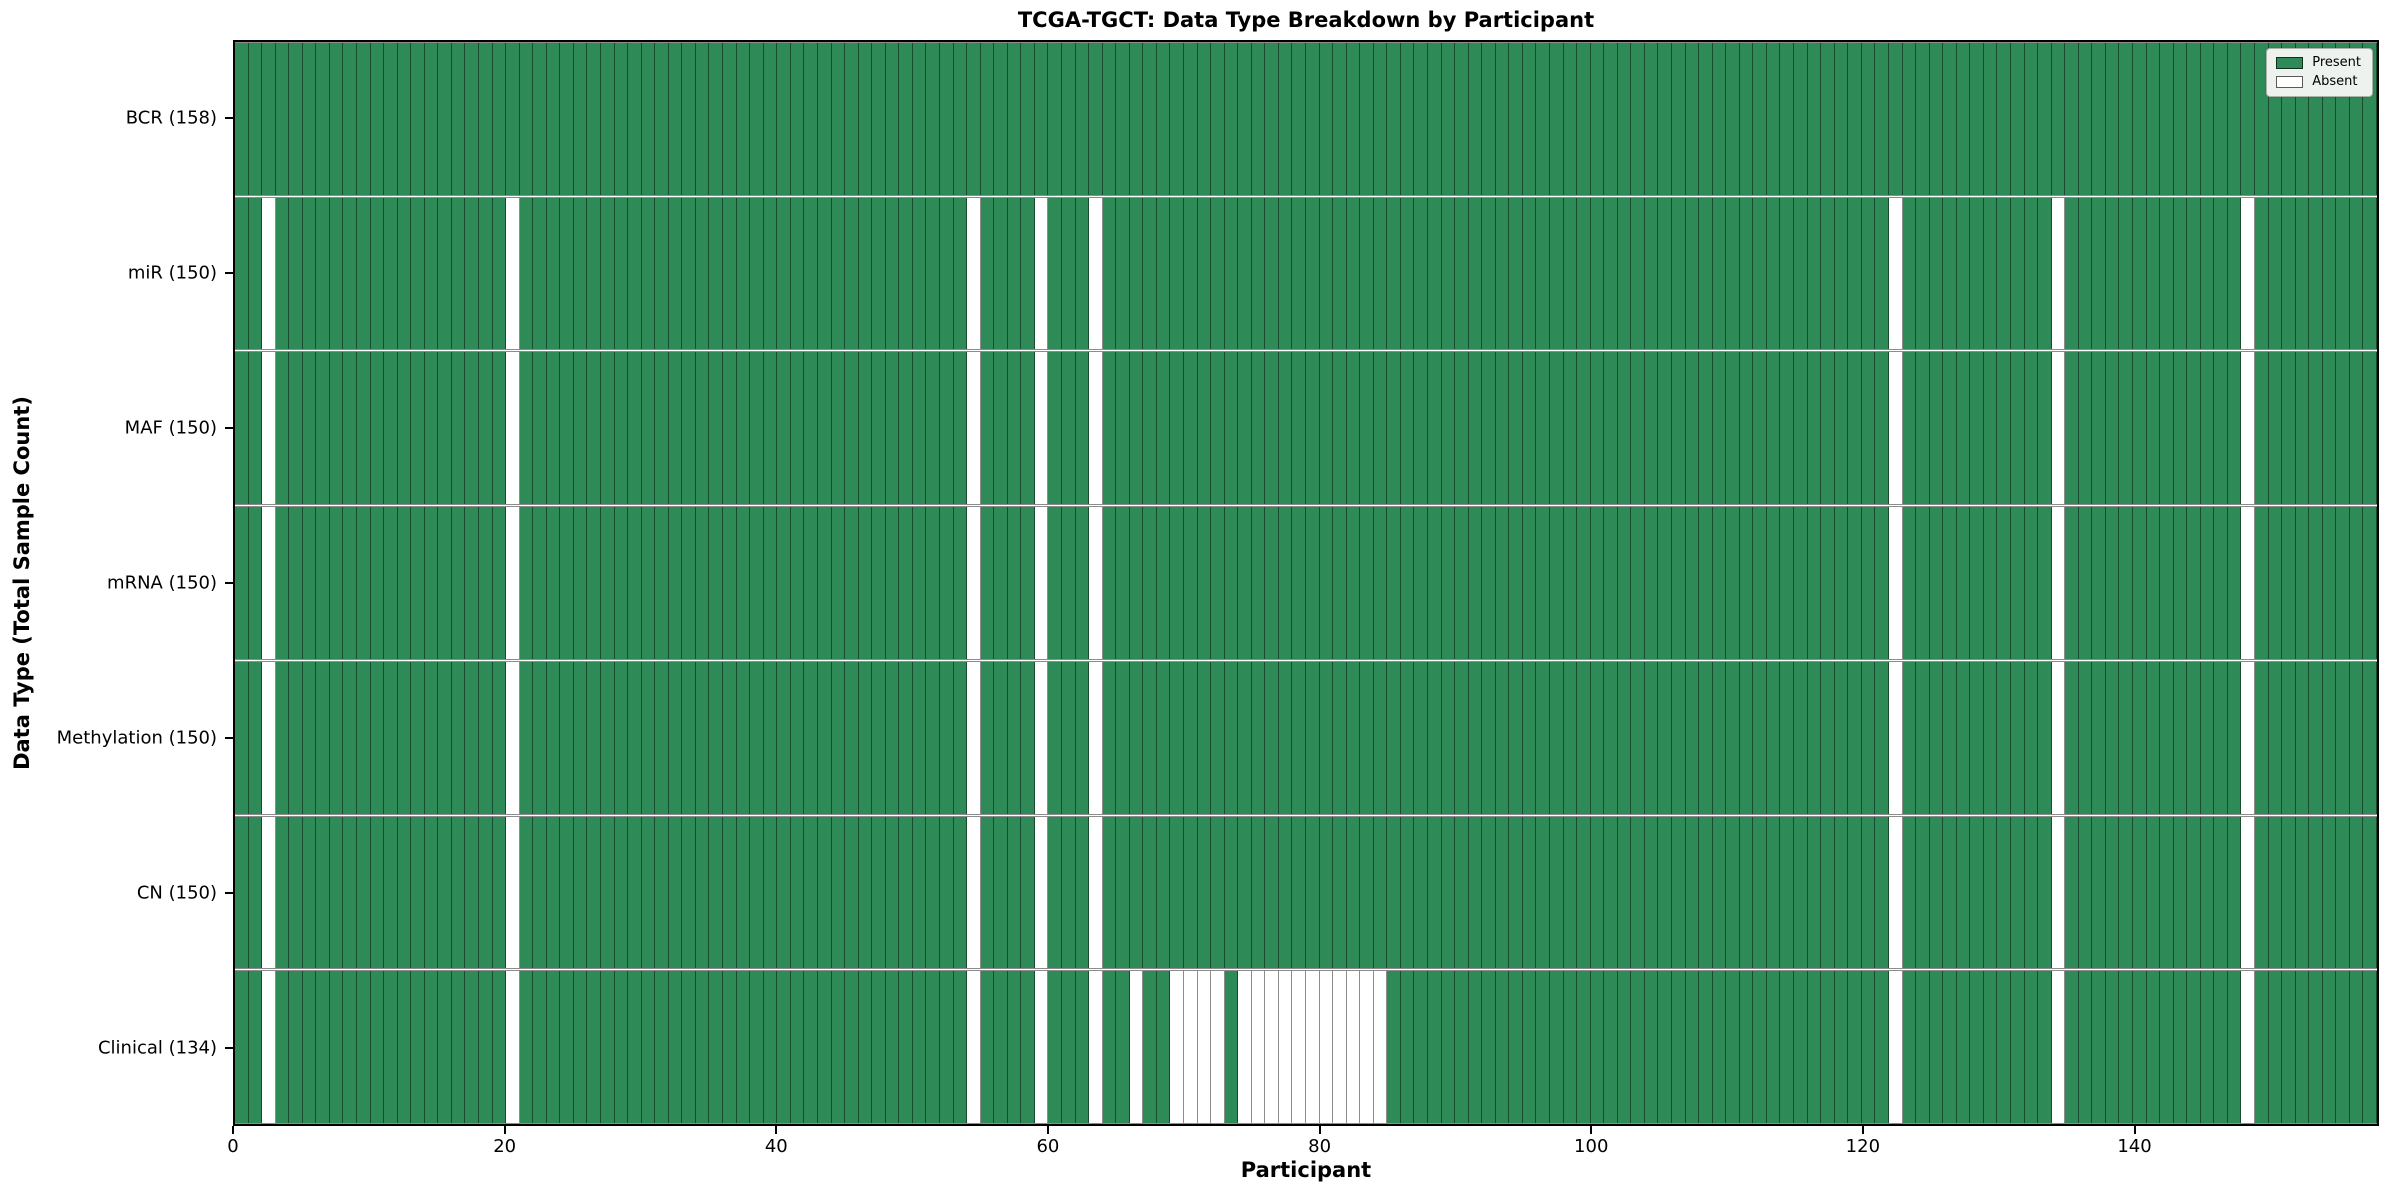  What do you see at coordinates (233, 1130) in the screenshot?
I see `x-tick-mark` at bounding box center [233, 1130].